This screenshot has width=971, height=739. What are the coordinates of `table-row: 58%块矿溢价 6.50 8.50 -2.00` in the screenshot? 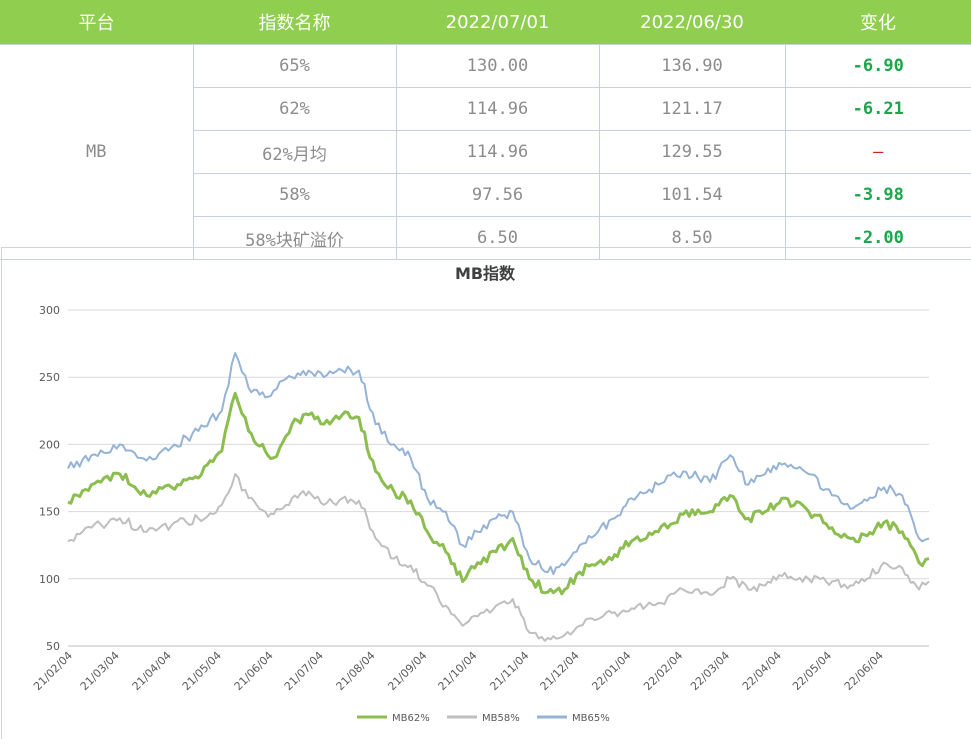 It's located at (485, 238).